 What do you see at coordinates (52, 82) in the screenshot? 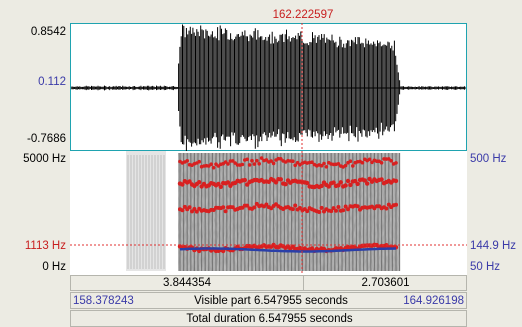
I see `waveform-cursor-value-label: 0.112` at bounding box center [52, 82].